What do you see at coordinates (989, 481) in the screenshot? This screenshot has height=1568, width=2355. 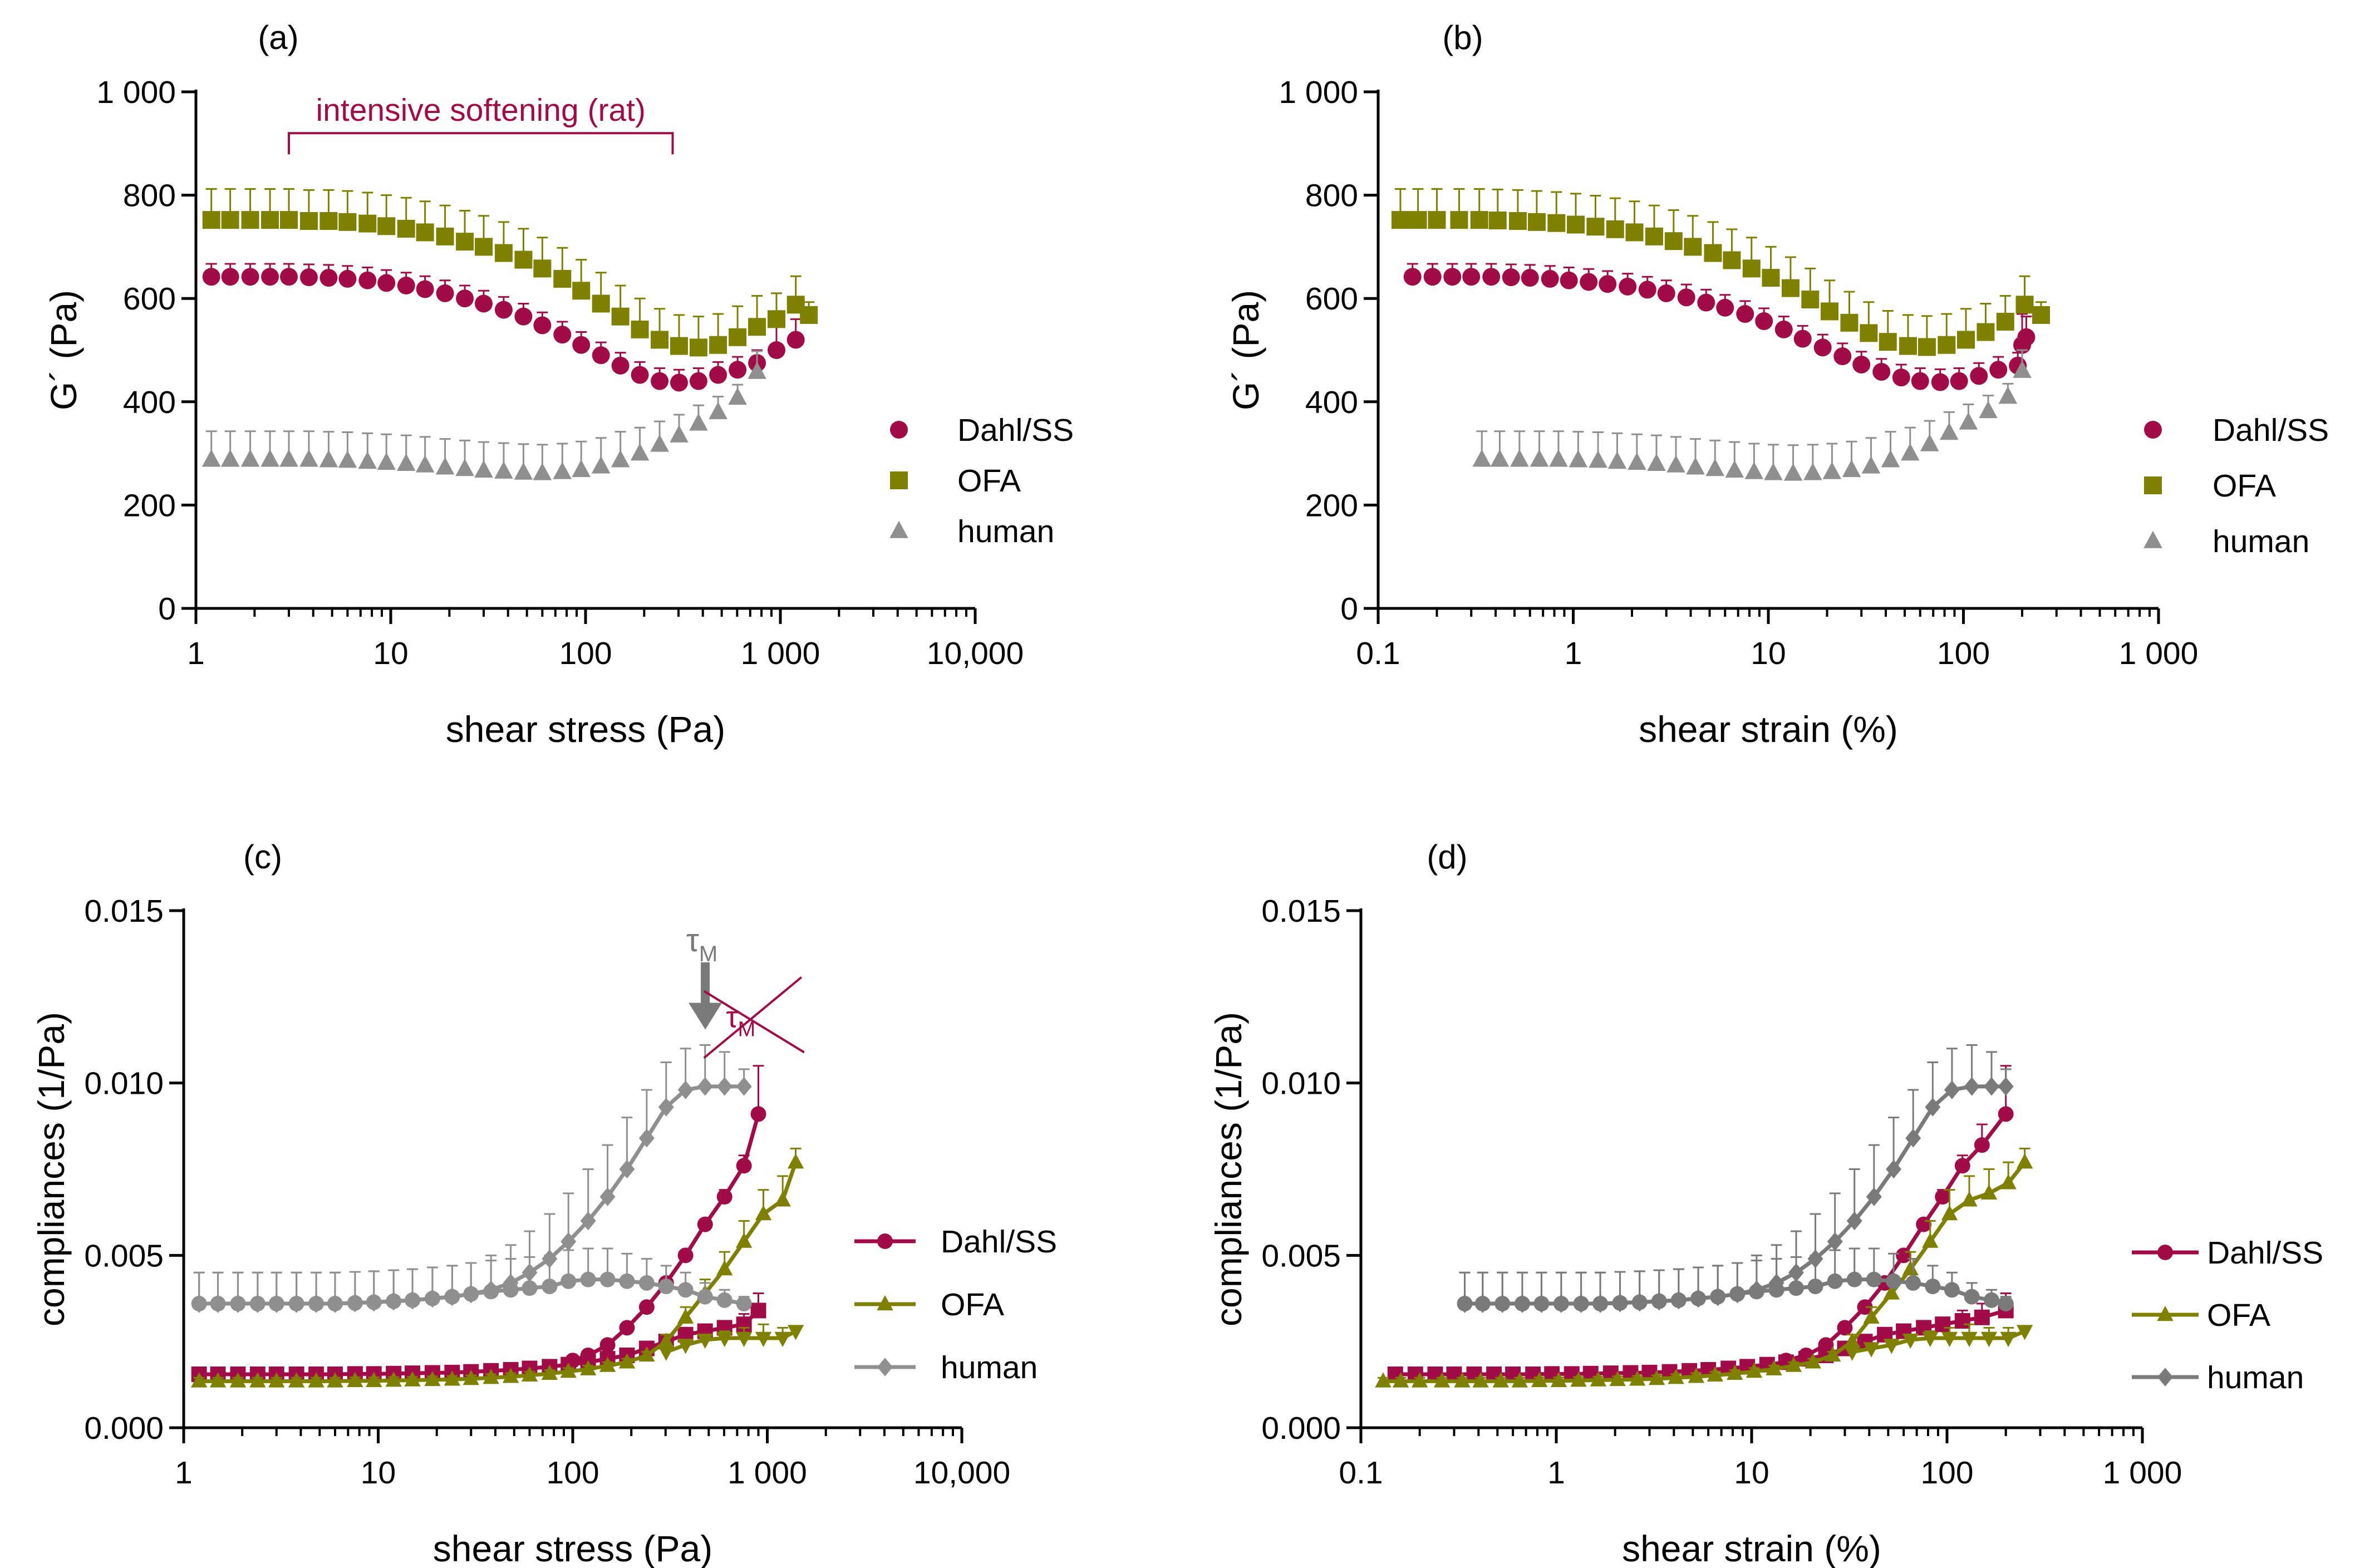 I see `legend-label: OFA` at bounding box center [989, 481].